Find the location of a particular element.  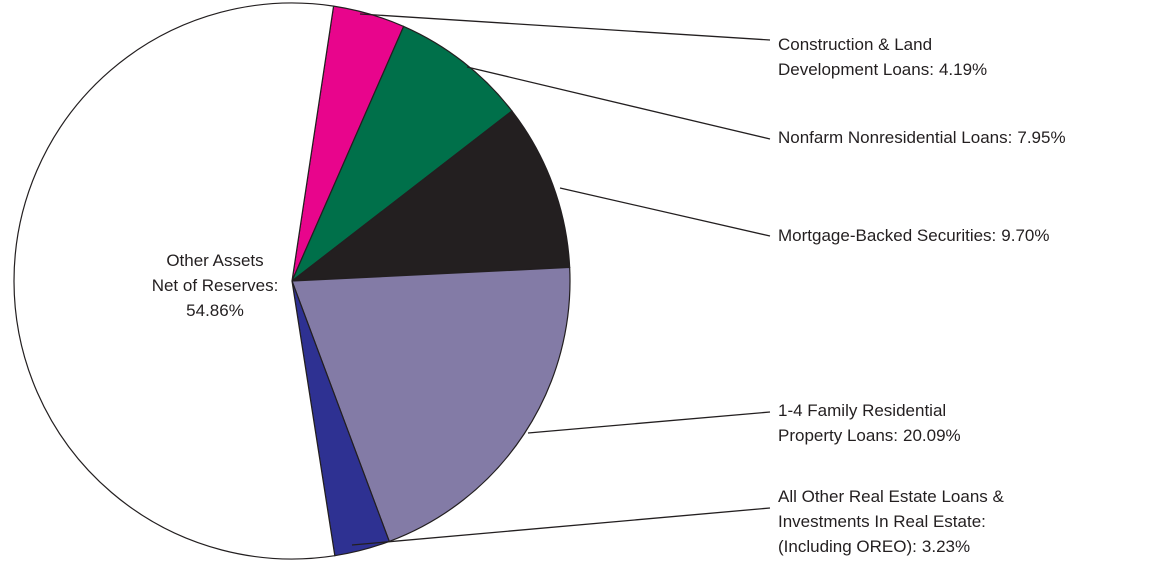

label-line: Mortgage-Backed Securities: is located at coordinates (887, 235).